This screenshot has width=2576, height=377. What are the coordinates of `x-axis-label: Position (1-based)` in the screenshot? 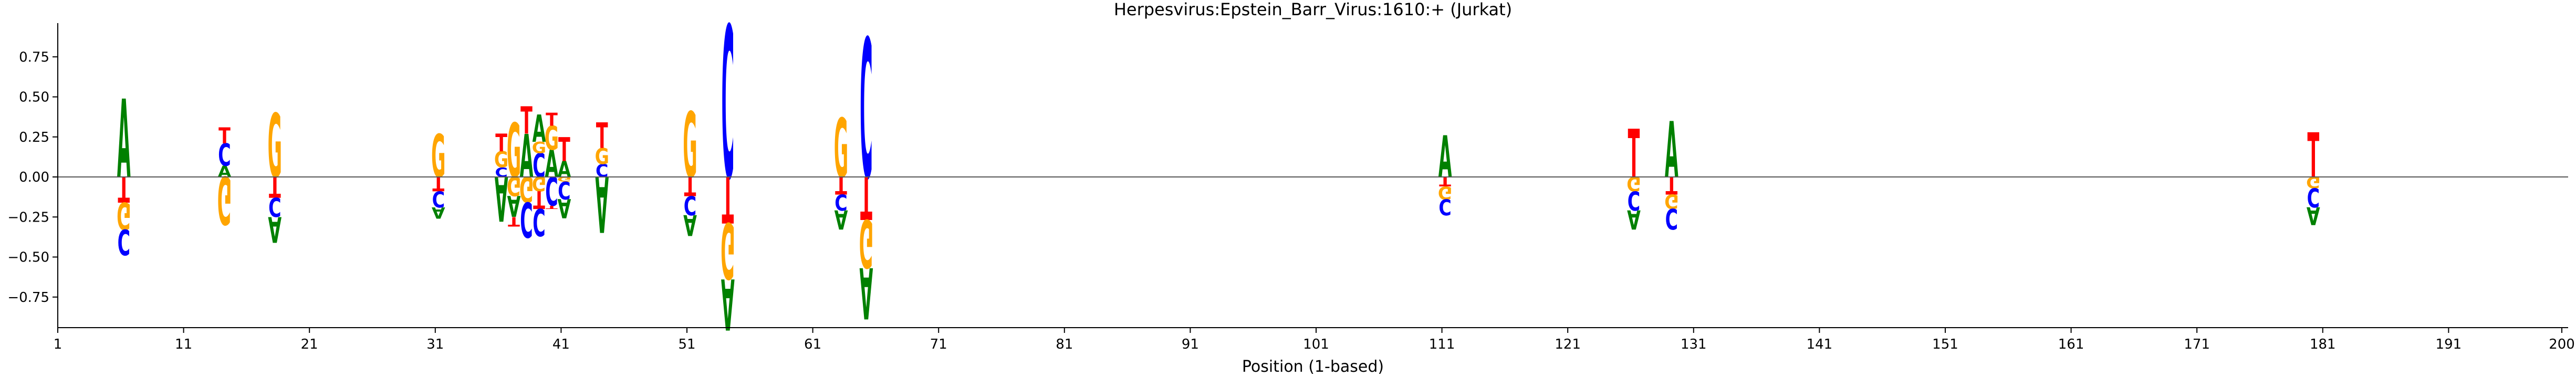 It's located at (1313, 367).